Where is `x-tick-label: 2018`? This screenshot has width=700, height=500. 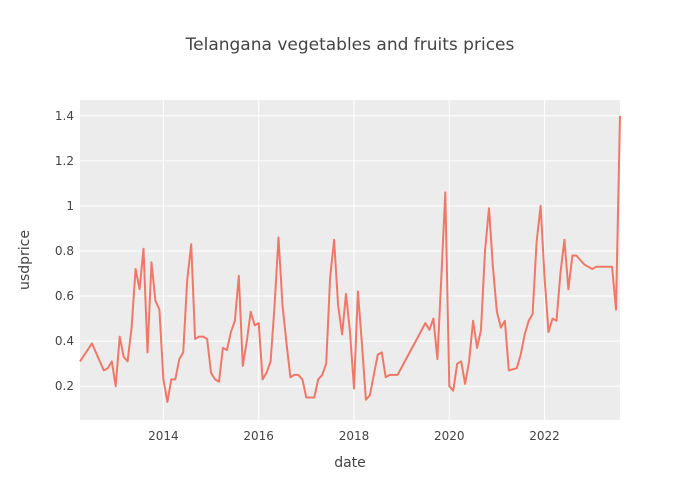
x-tick-label: 2018 is located at coordinates (354, 436).